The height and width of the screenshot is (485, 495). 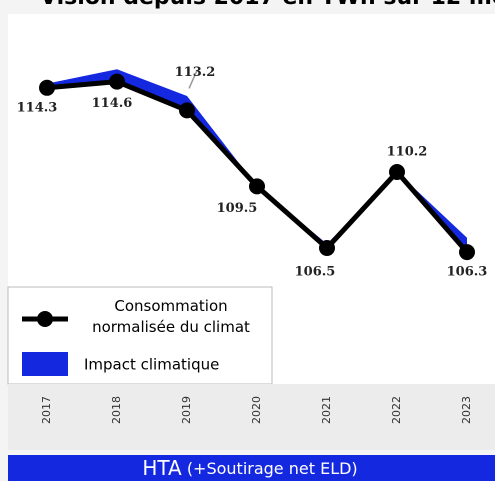 What do you see at coordinates (112, 103) in the screenshot?
I see `data-label: 114.6` at bounding box center [112, 103].